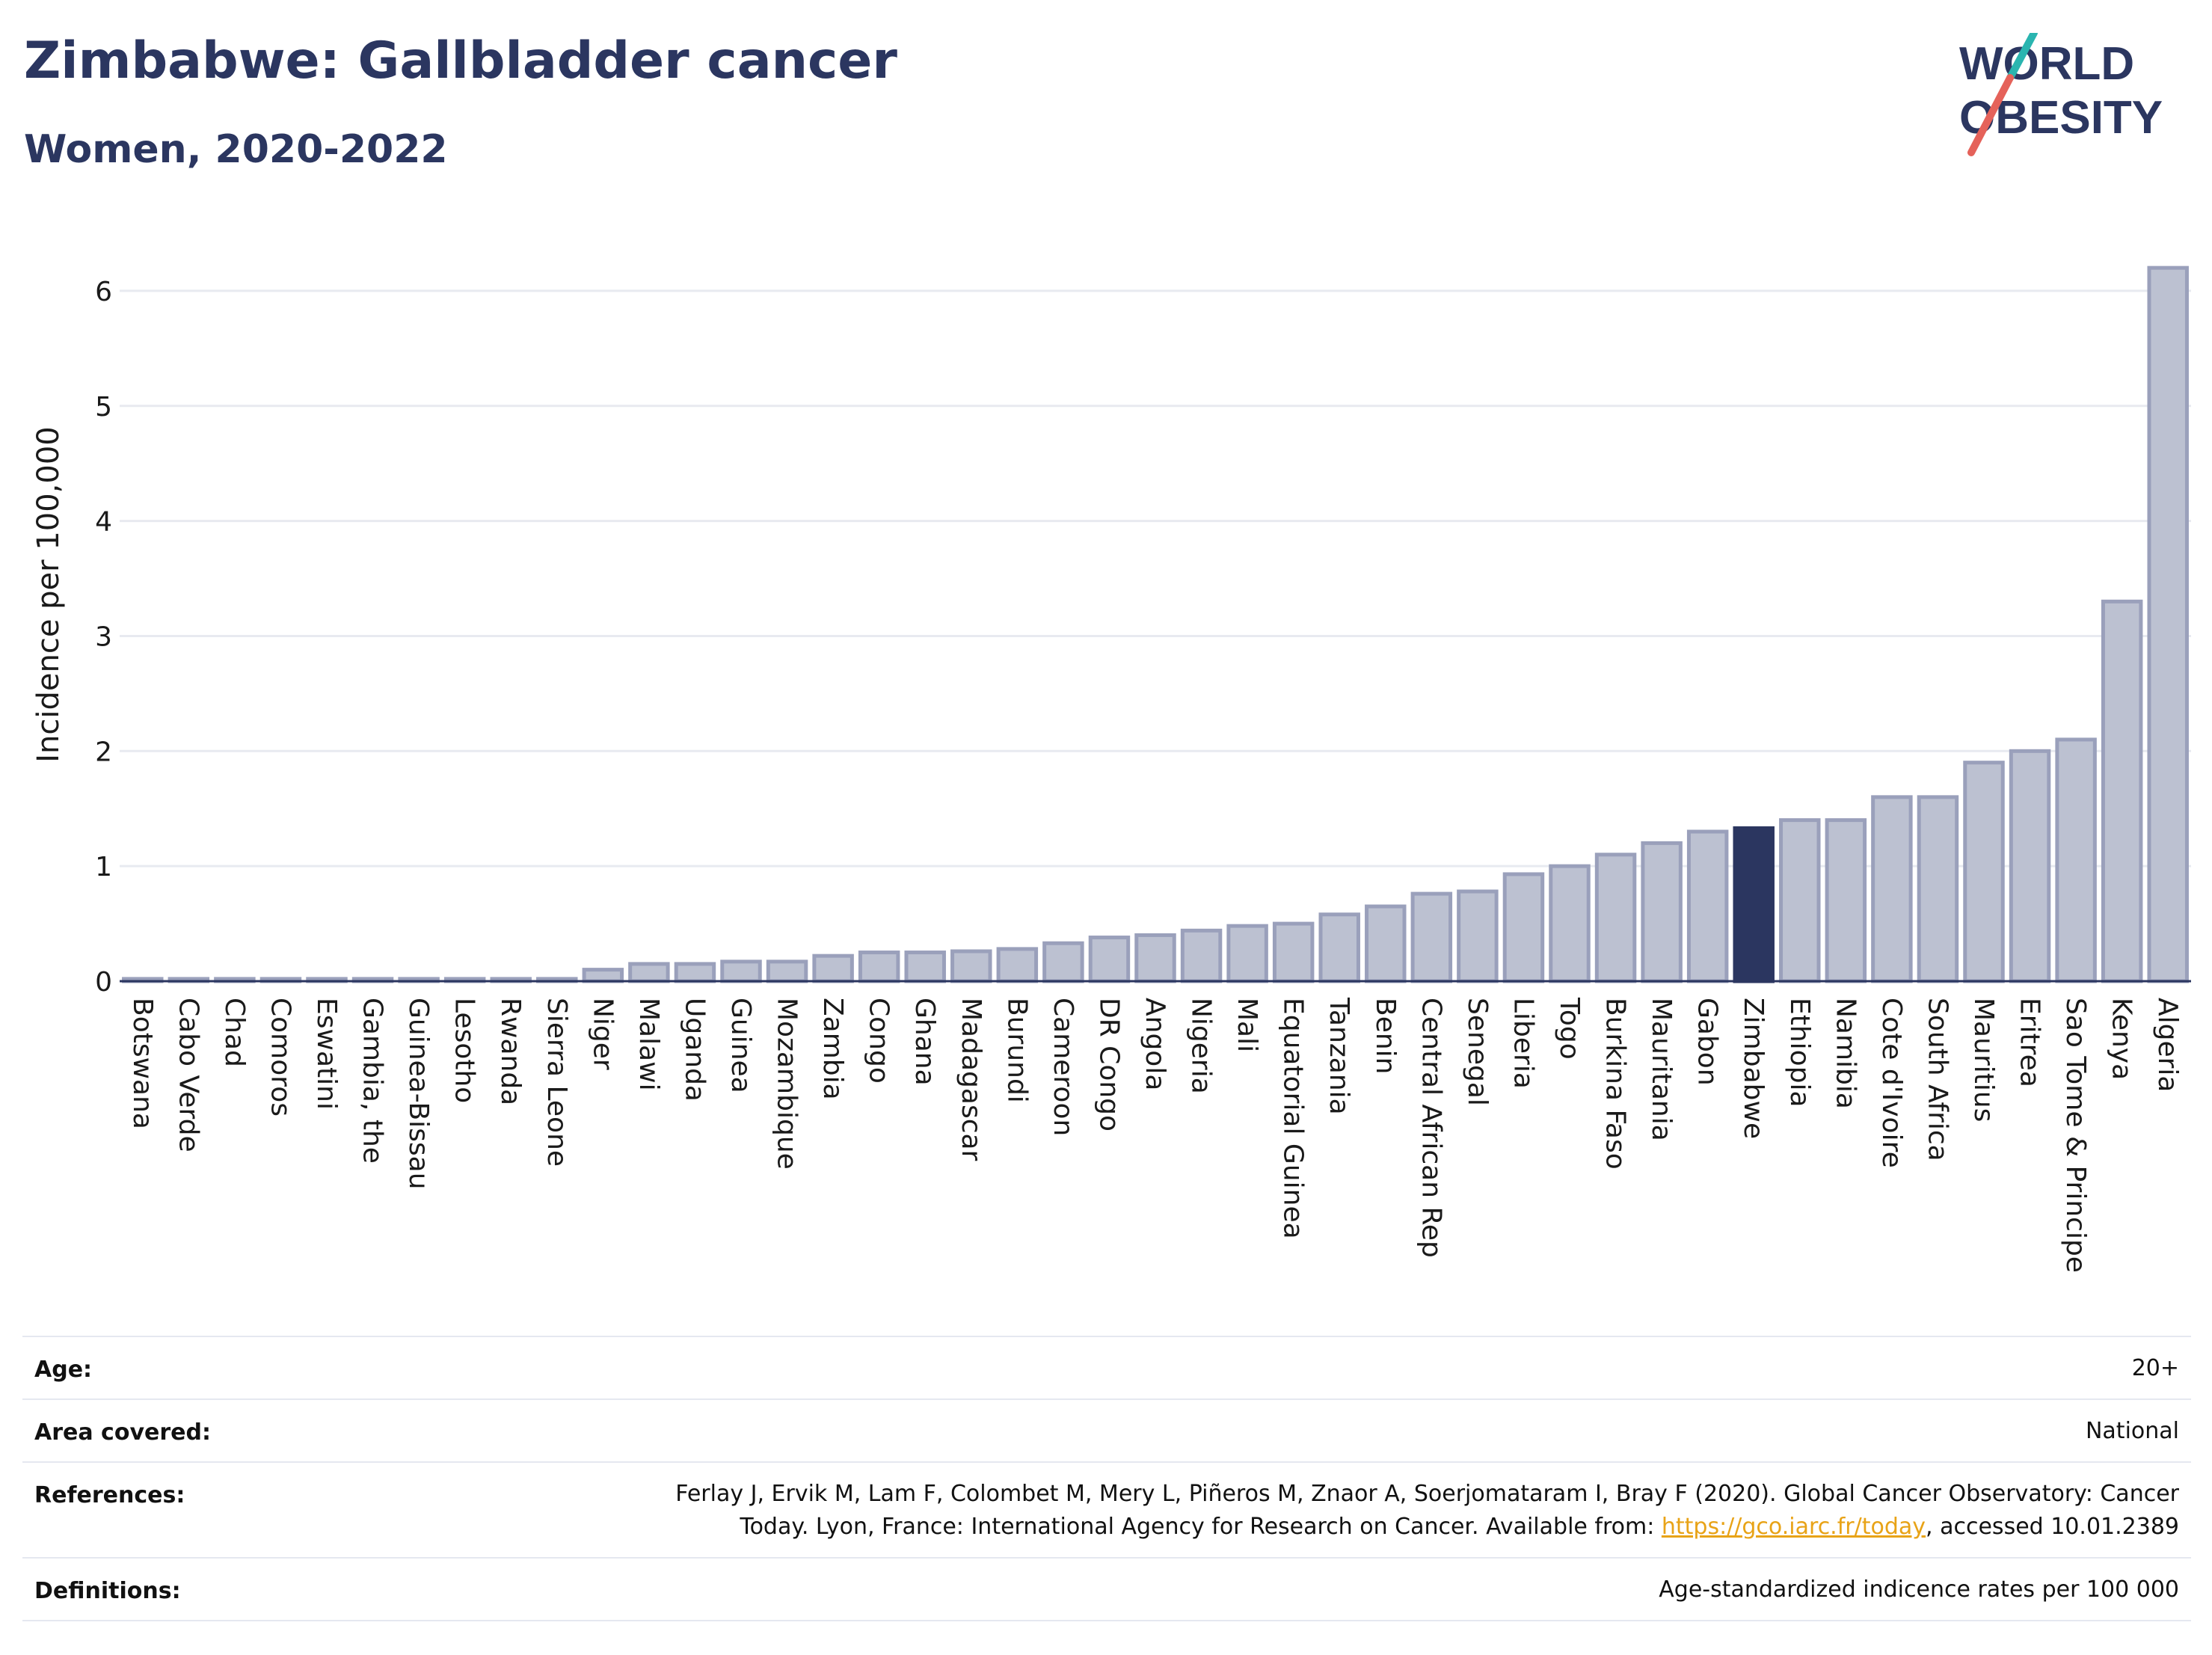  I want to click on x-tick-label: Cabo Verde, so click(188, 1075).